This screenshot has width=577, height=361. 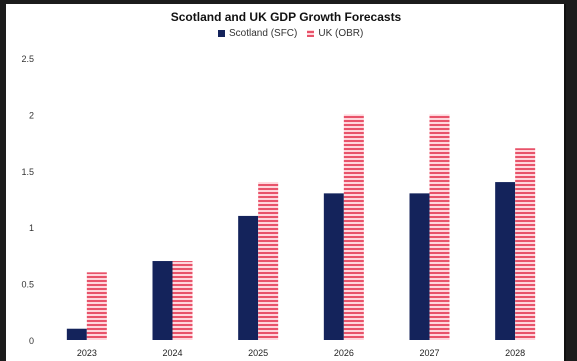 What do you see at coordinates (221, 33) in the screenshot?
I see `legend-swatch-scotland` at bounding box center [221, 33].